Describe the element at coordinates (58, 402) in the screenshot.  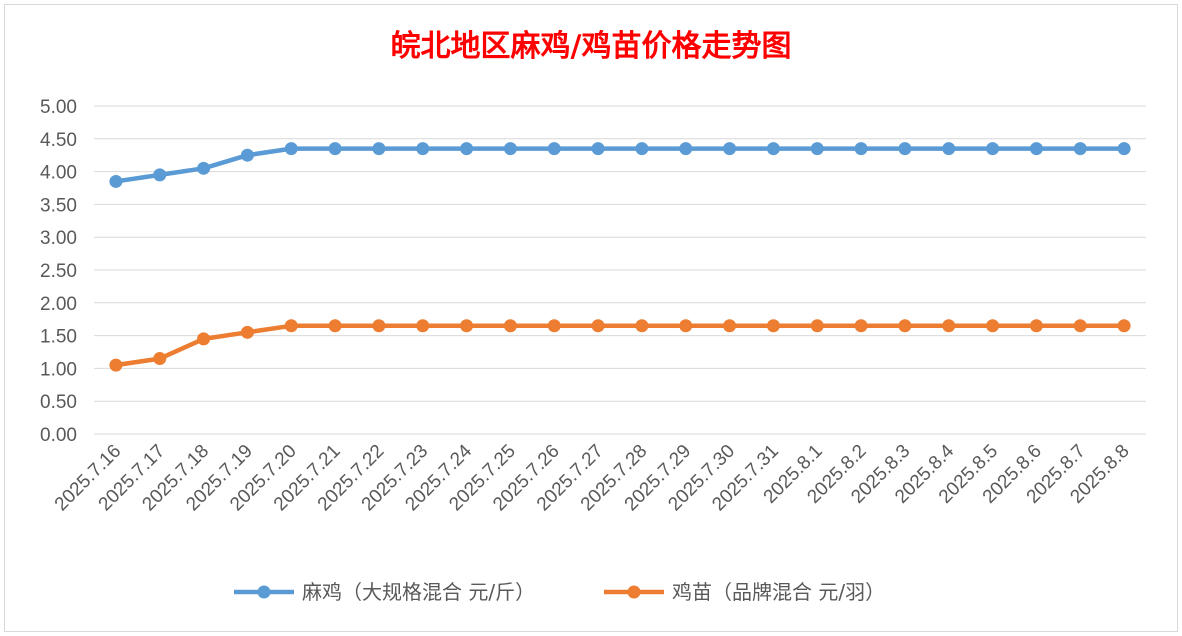
I see `y-tick-label: 0.50` at that location.